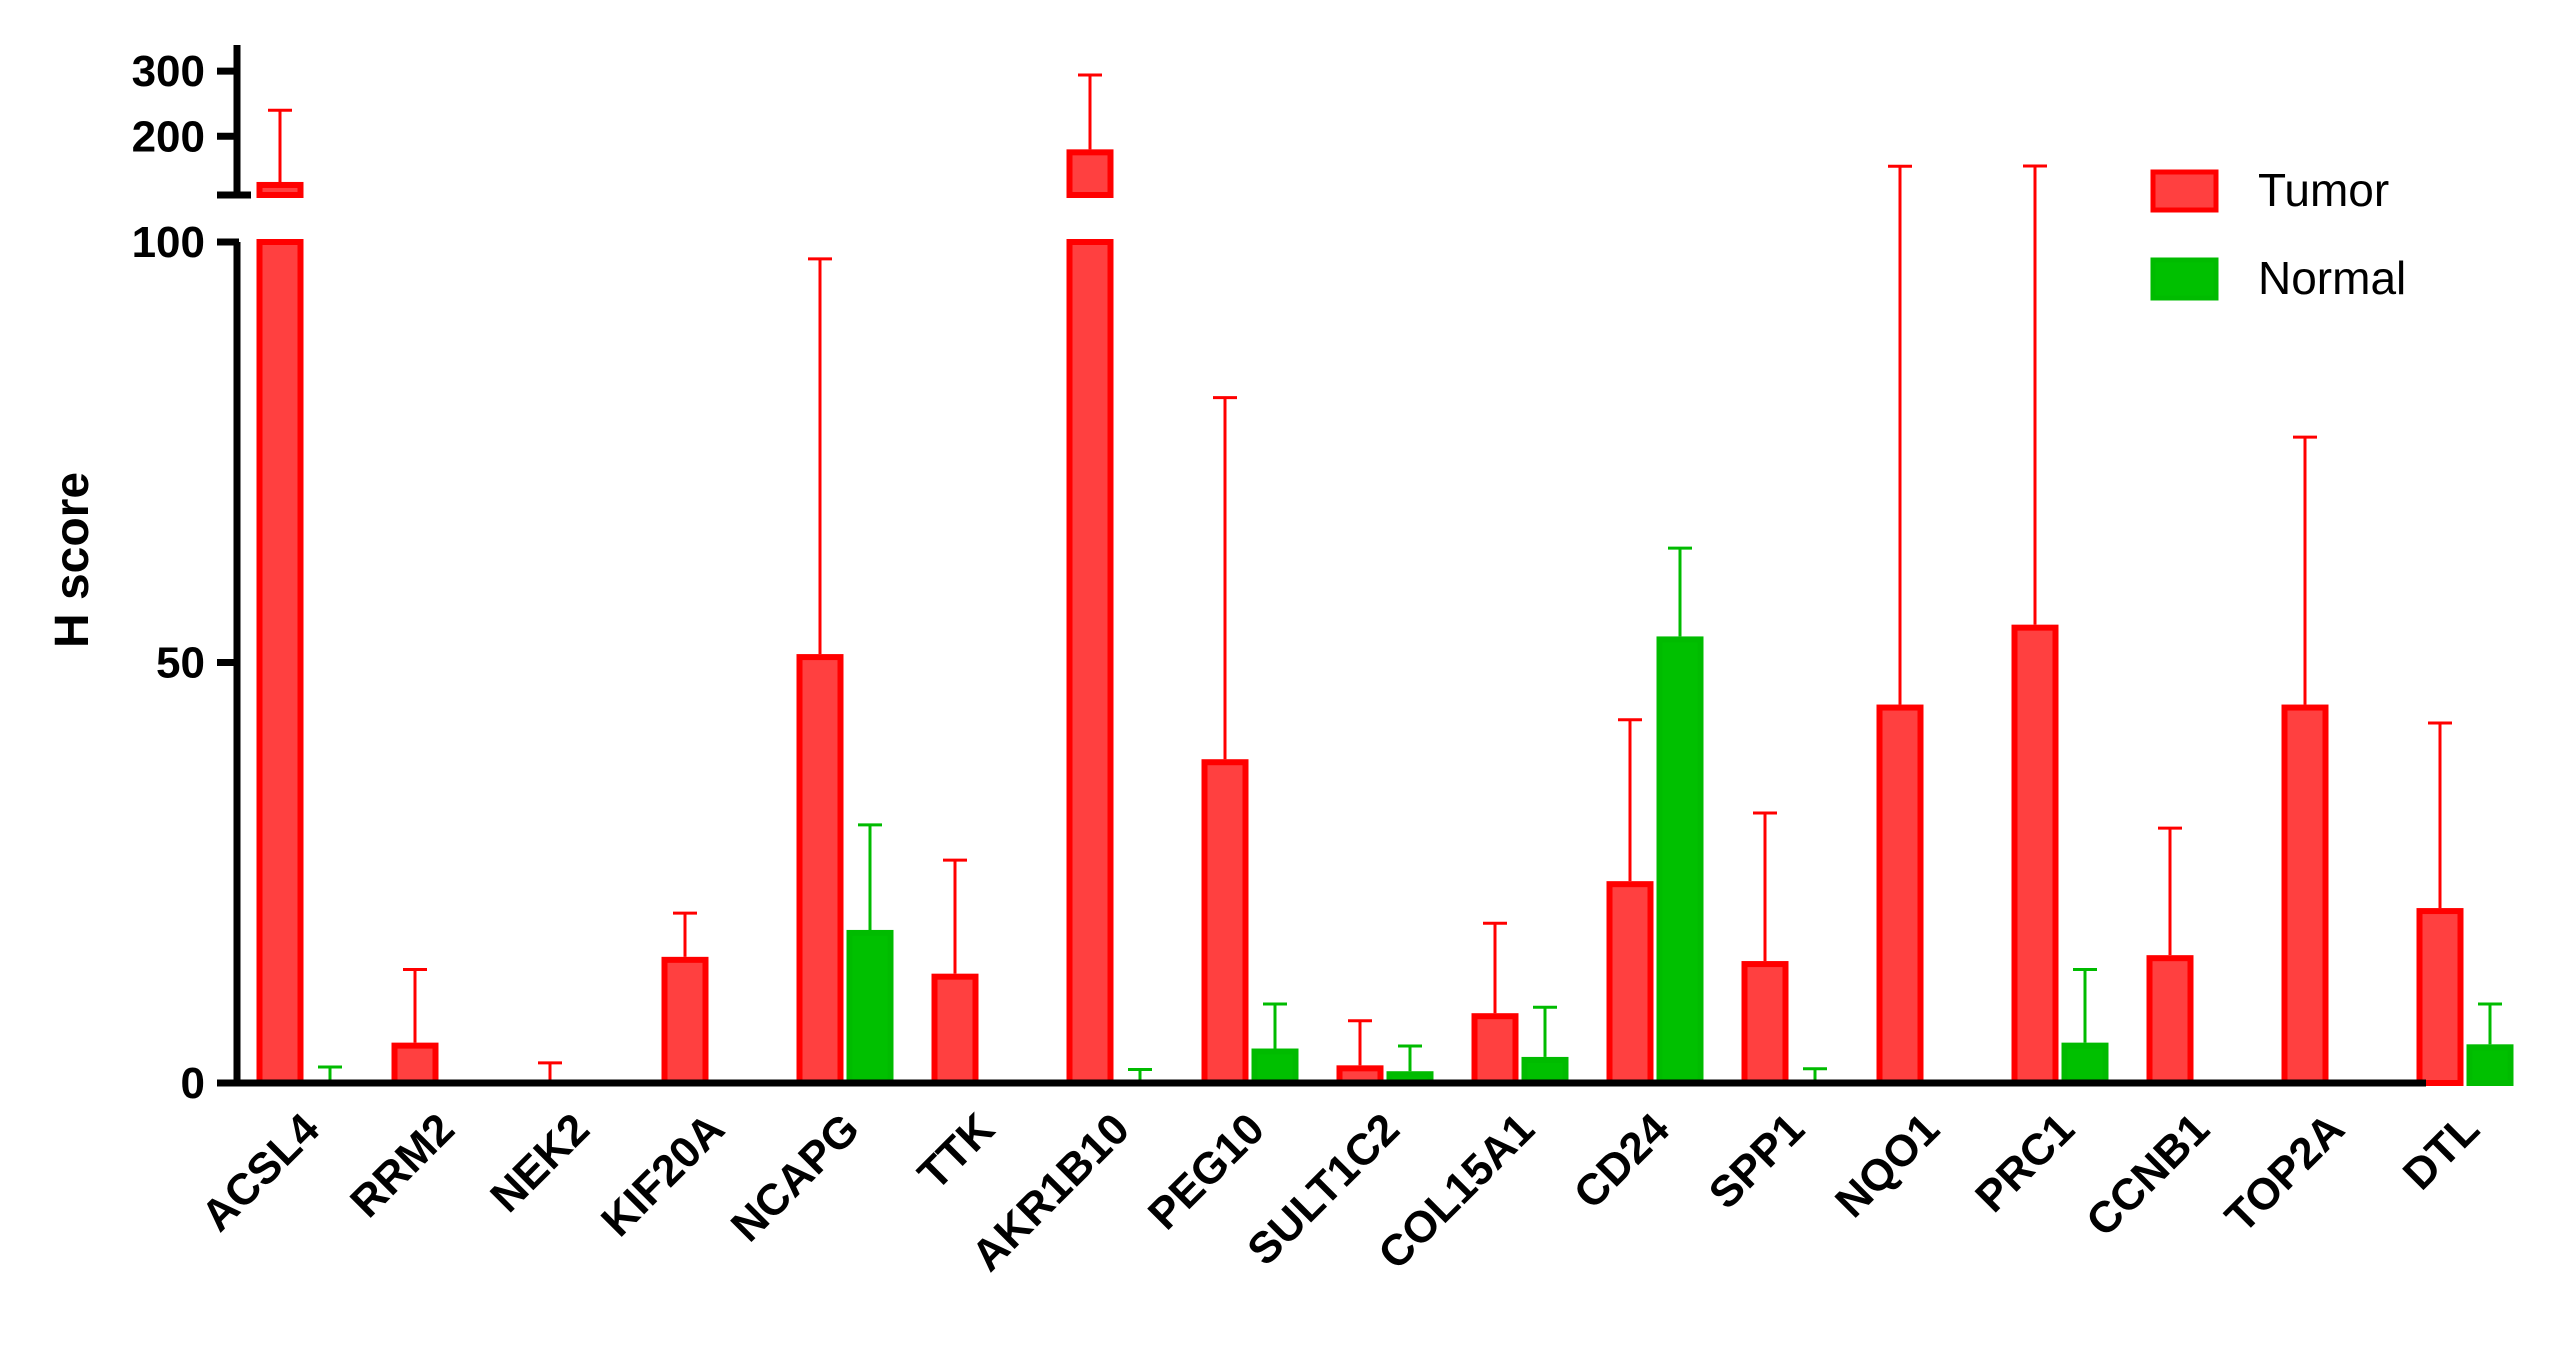 The width and height of the screenshot is (2576, 1358). Describe the element at coordinates (280, 662) in the screenshot. I see `tumor-acsl4-bar` at that location.